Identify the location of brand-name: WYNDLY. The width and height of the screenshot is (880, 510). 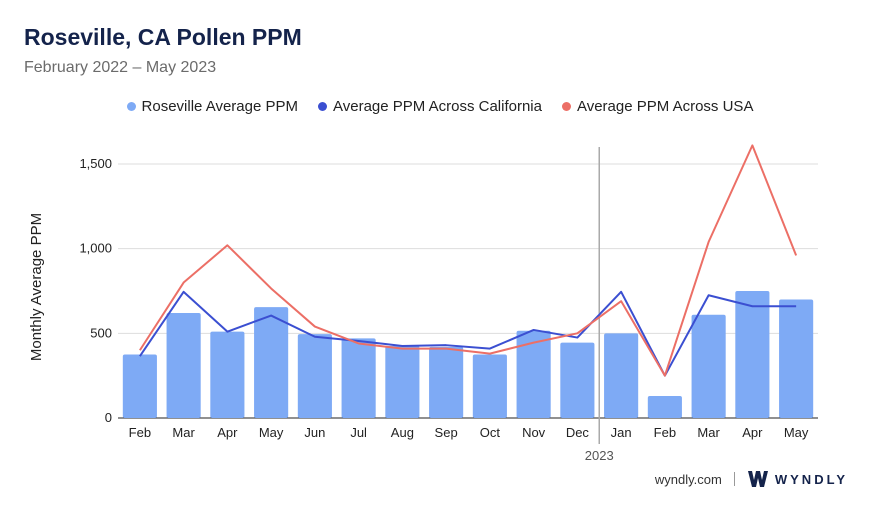
(811, 479).